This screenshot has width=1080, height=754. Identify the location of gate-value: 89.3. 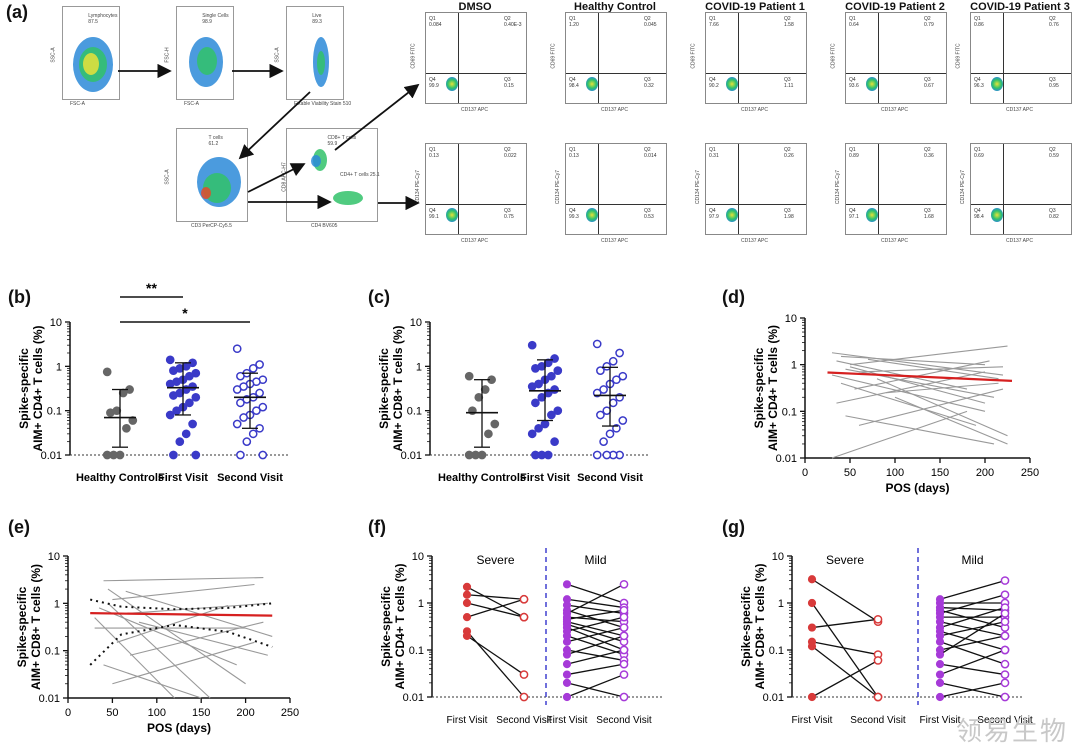
(317, 22).